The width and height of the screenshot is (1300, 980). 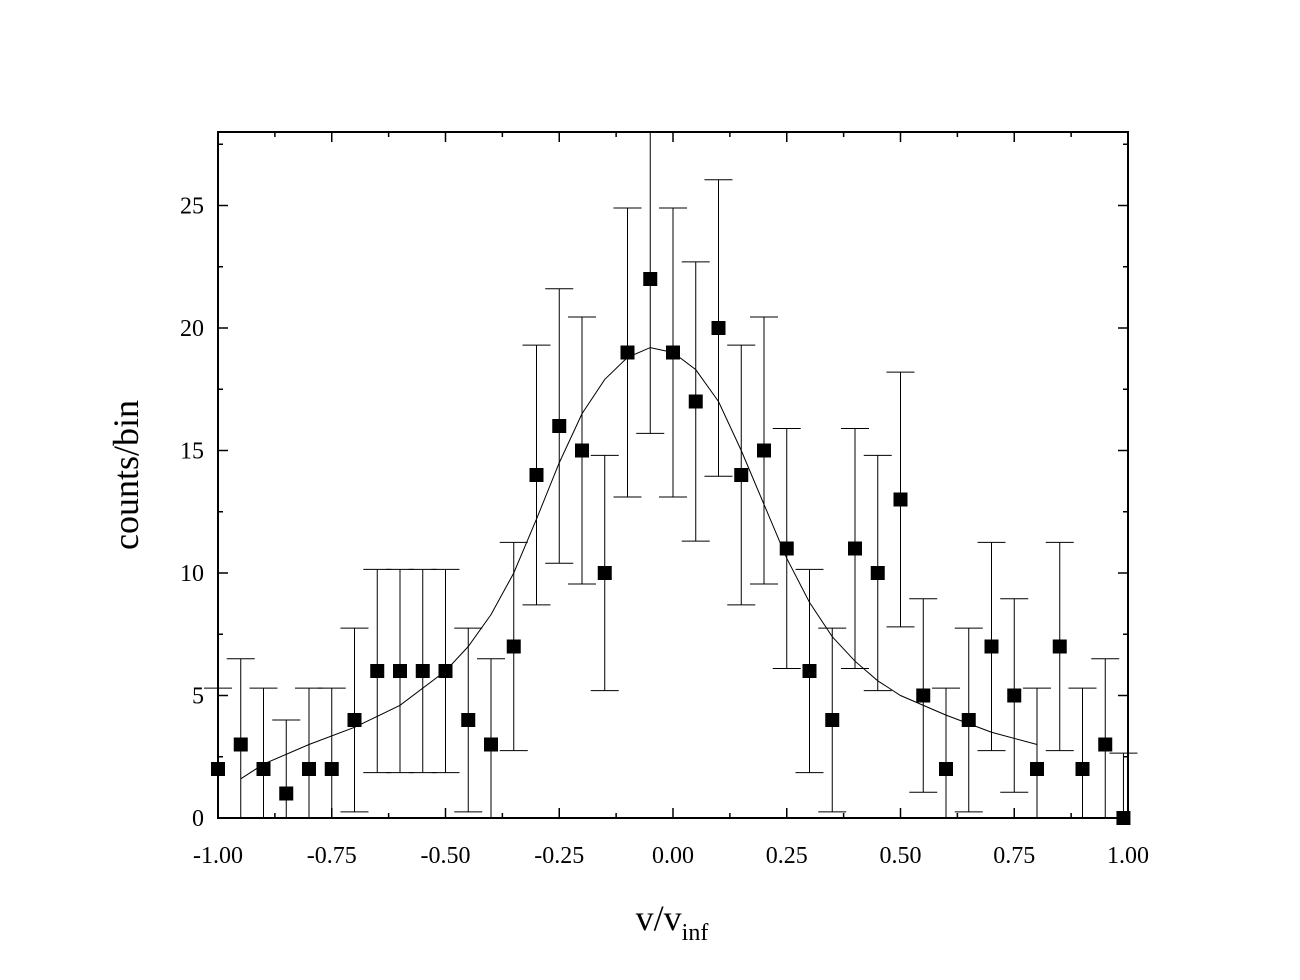 What do you see at coordinates (192, 452) in the screenshot?
I see `y-tick-label: 15` at bounding box center [192, 452].